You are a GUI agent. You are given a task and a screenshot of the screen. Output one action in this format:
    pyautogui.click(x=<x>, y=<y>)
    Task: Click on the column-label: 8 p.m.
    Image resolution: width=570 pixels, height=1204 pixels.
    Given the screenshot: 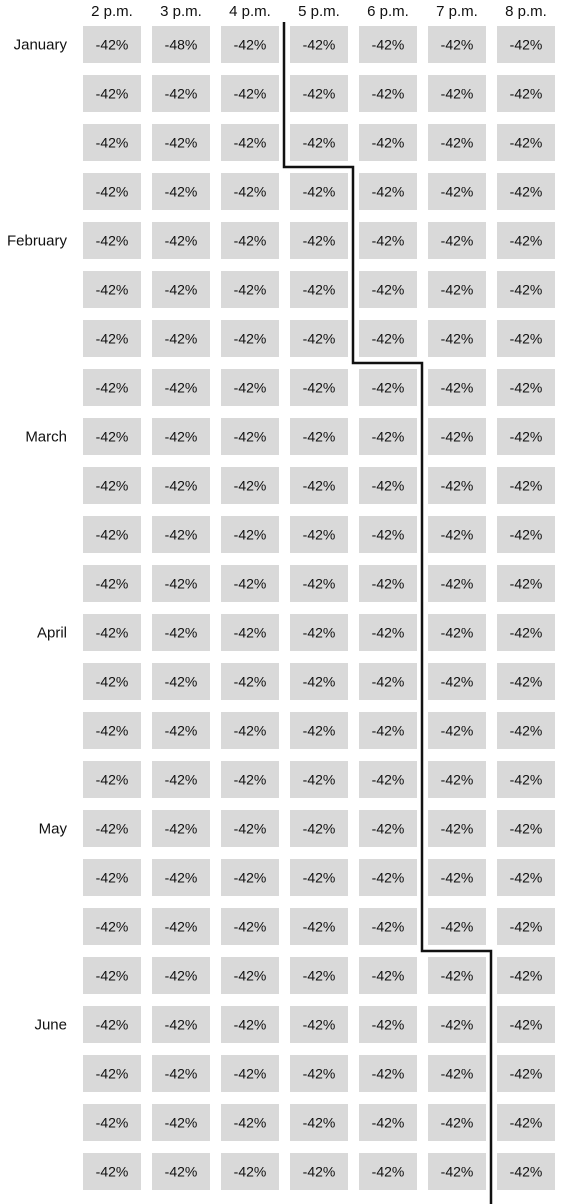 What is the action you would take?
    pyautogui.click(x=526, y=11)
    